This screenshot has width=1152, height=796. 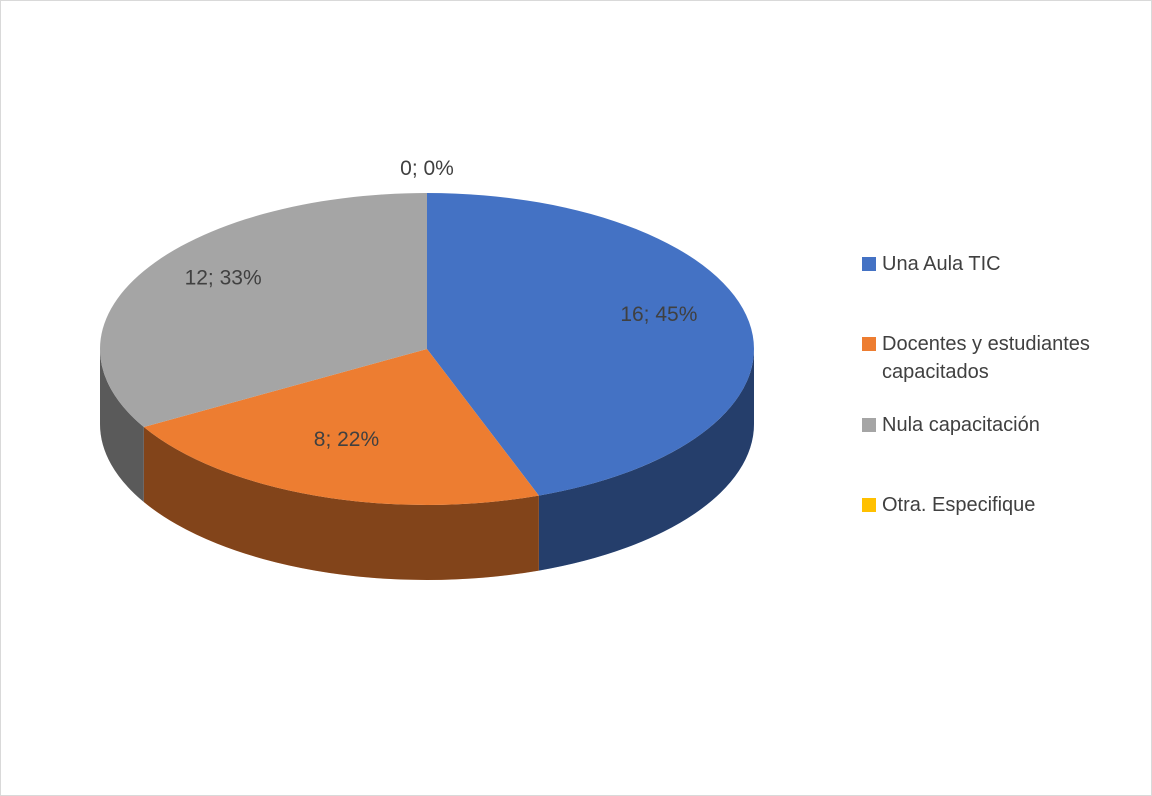 What do you see at coordinates (1002, 264) in the screenshot?
I see `legend-item: Una Aula TIC` at bounding box center [1002, 264].